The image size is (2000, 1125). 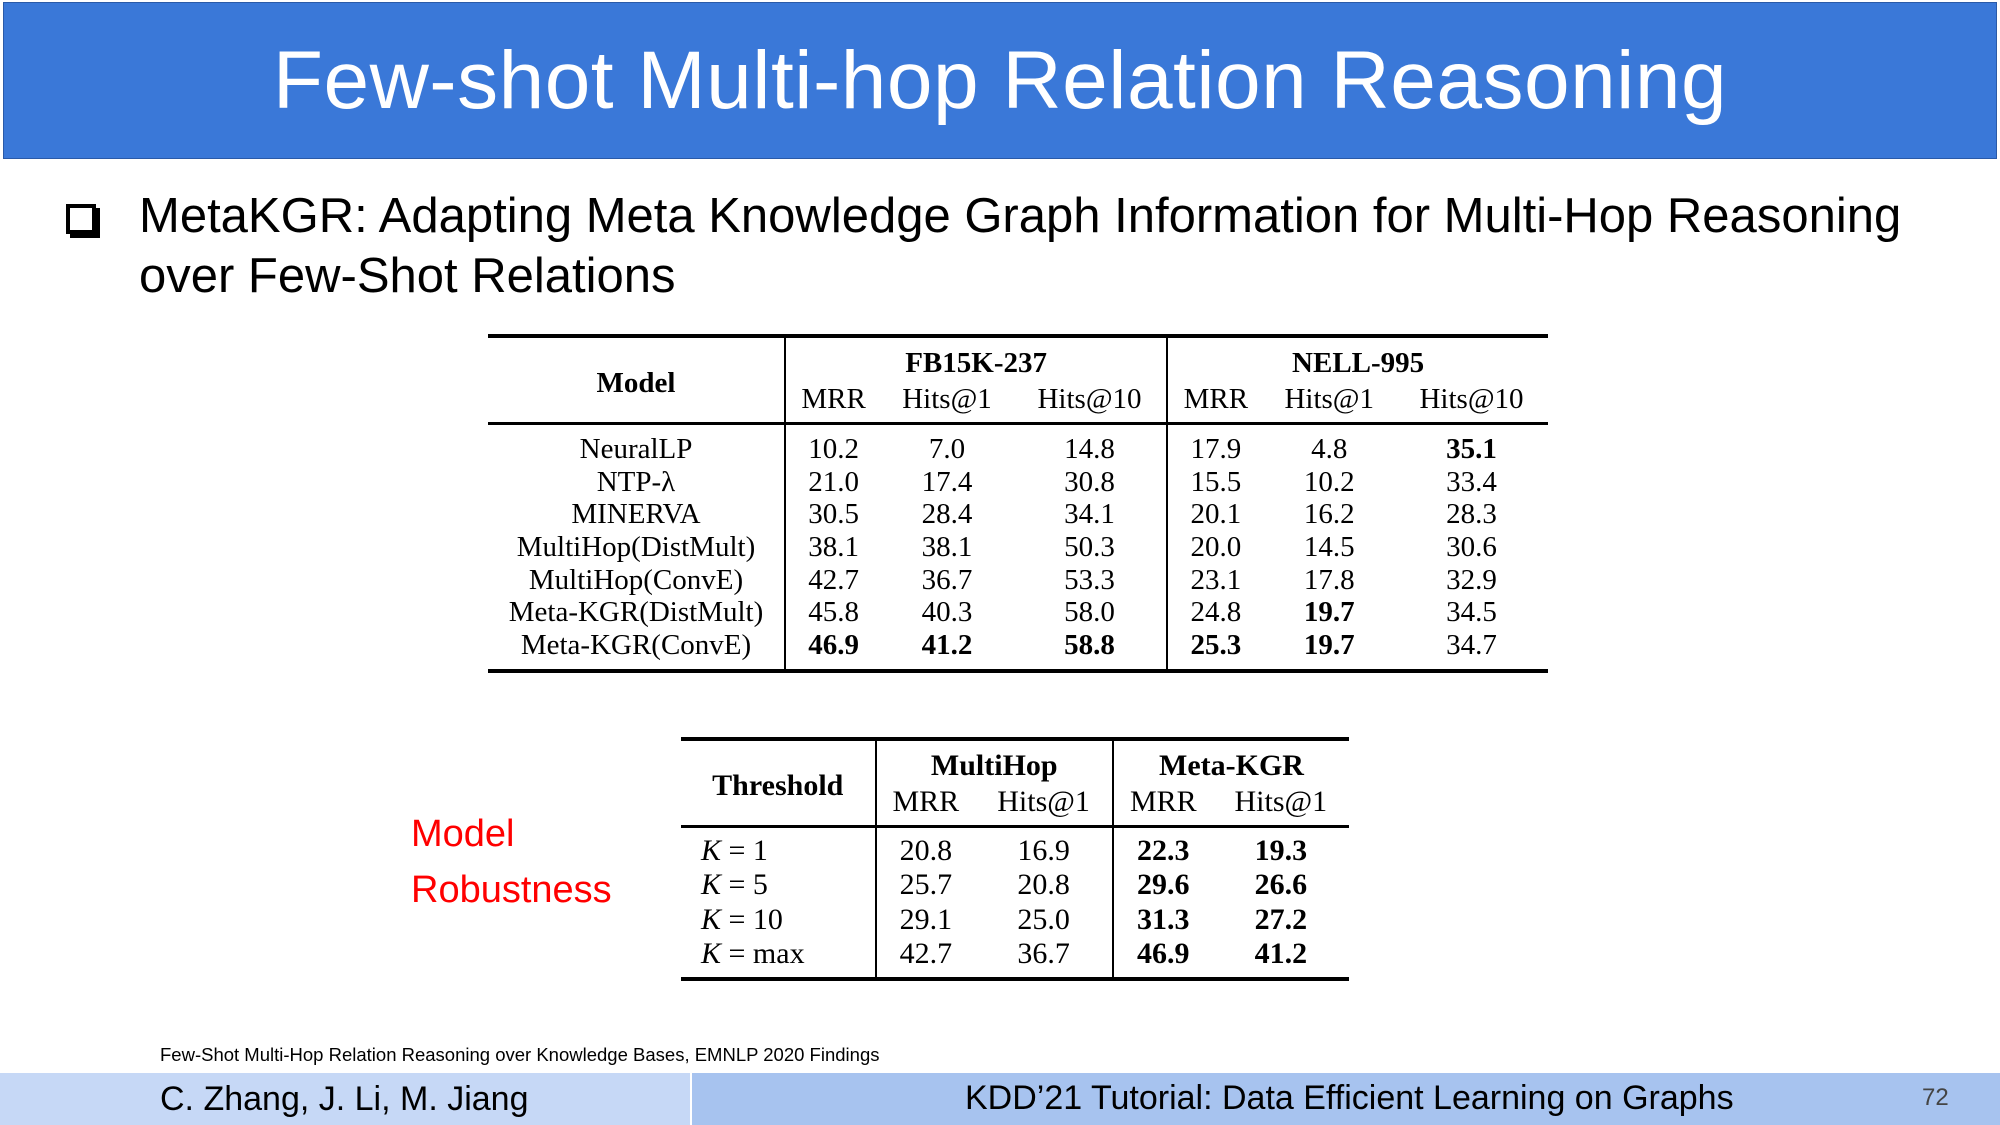 I want to click on table-cell: 16.2, so click(x=1329, y=514).